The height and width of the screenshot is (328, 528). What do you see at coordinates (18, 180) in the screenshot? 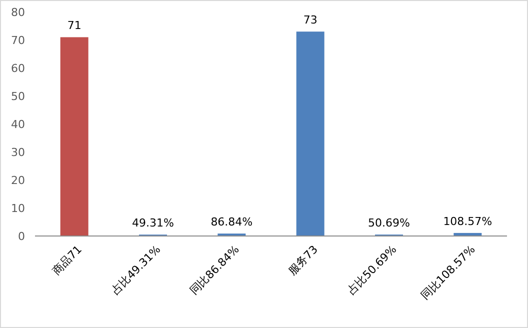
I see `y-tick-label: 20` at bounding box center [18, 180].